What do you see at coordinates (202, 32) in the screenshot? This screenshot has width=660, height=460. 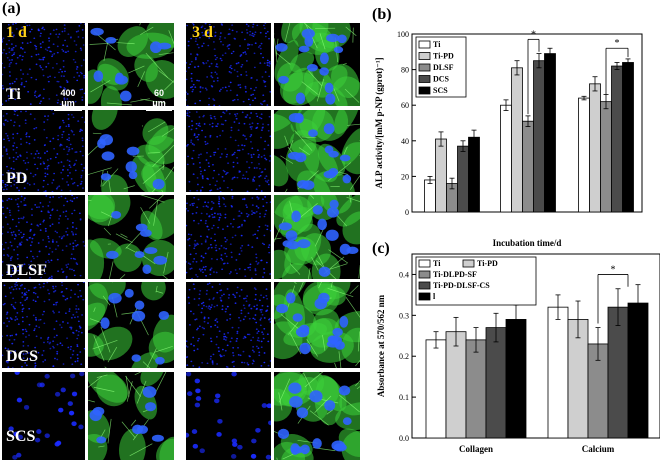 I see `day-label-3d: 3 d` at bounding box center [202, 32].